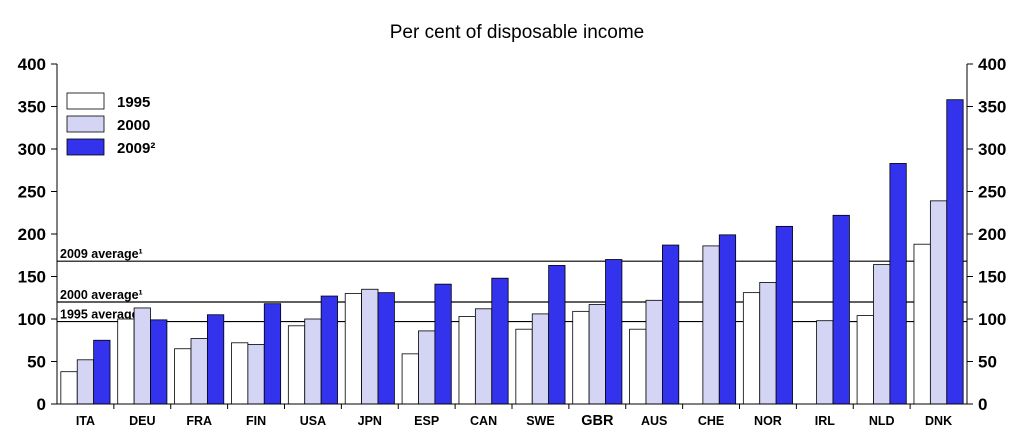  I want to click on category-label-che: CHE, so click(711, 421).